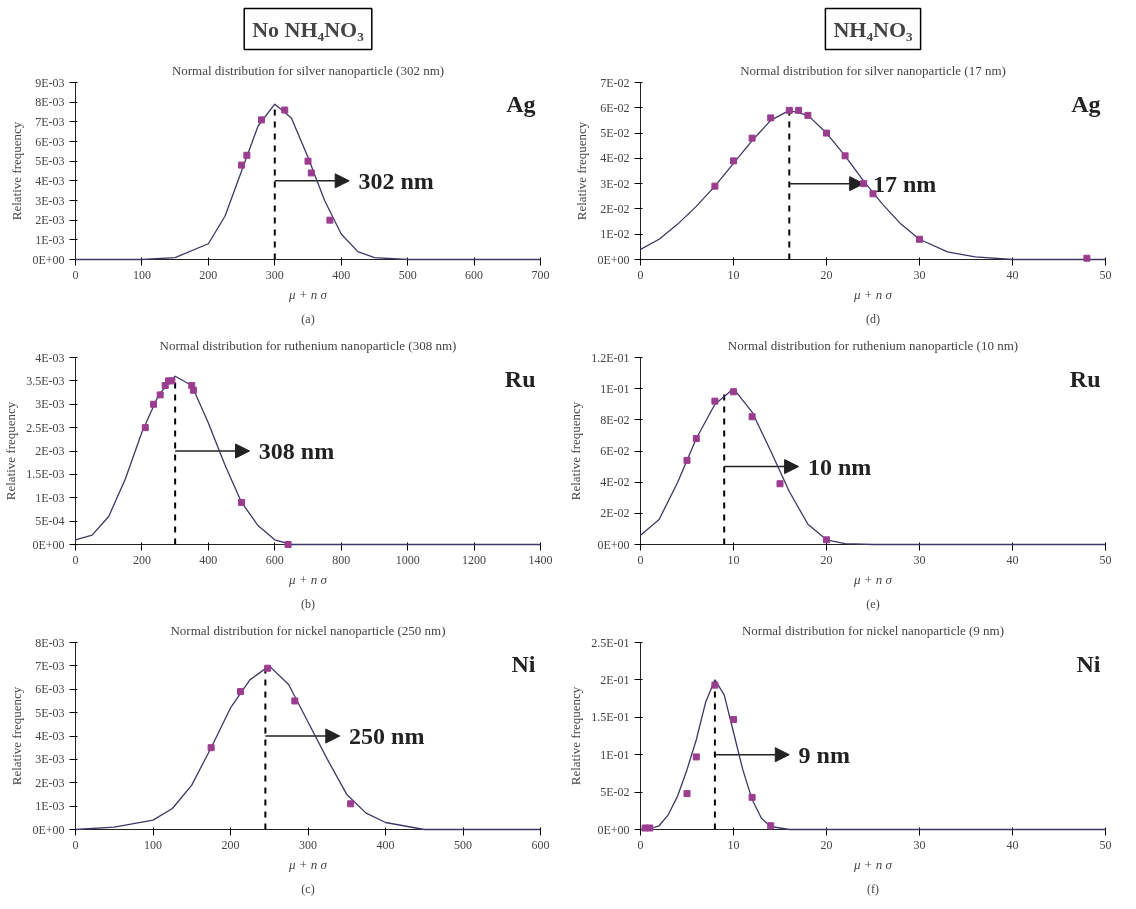 The image size is (1136, 909). What do you see at coordinates (839, 466) in the screenshot?
I see `annotation: 10 nm` at bounding box center [839, 466].